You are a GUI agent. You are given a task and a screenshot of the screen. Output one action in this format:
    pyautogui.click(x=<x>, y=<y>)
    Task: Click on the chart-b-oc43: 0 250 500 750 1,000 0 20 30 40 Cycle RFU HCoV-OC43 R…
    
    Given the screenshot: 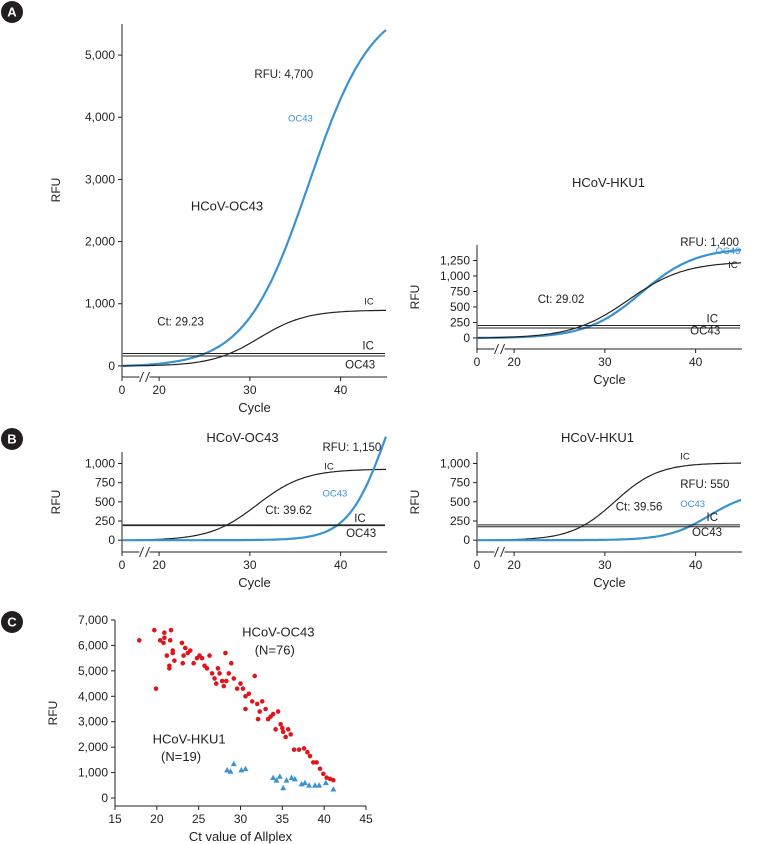 What is the action you would take?
    pyautogui.click(x=218, y=510)
    